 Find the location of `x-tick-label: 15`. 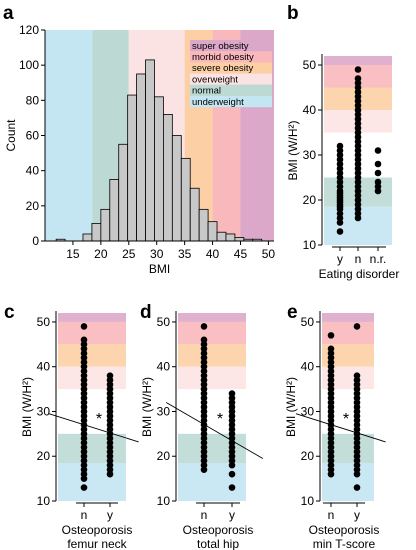

x-tick-label: 15 is located at coordinates (73, 254).